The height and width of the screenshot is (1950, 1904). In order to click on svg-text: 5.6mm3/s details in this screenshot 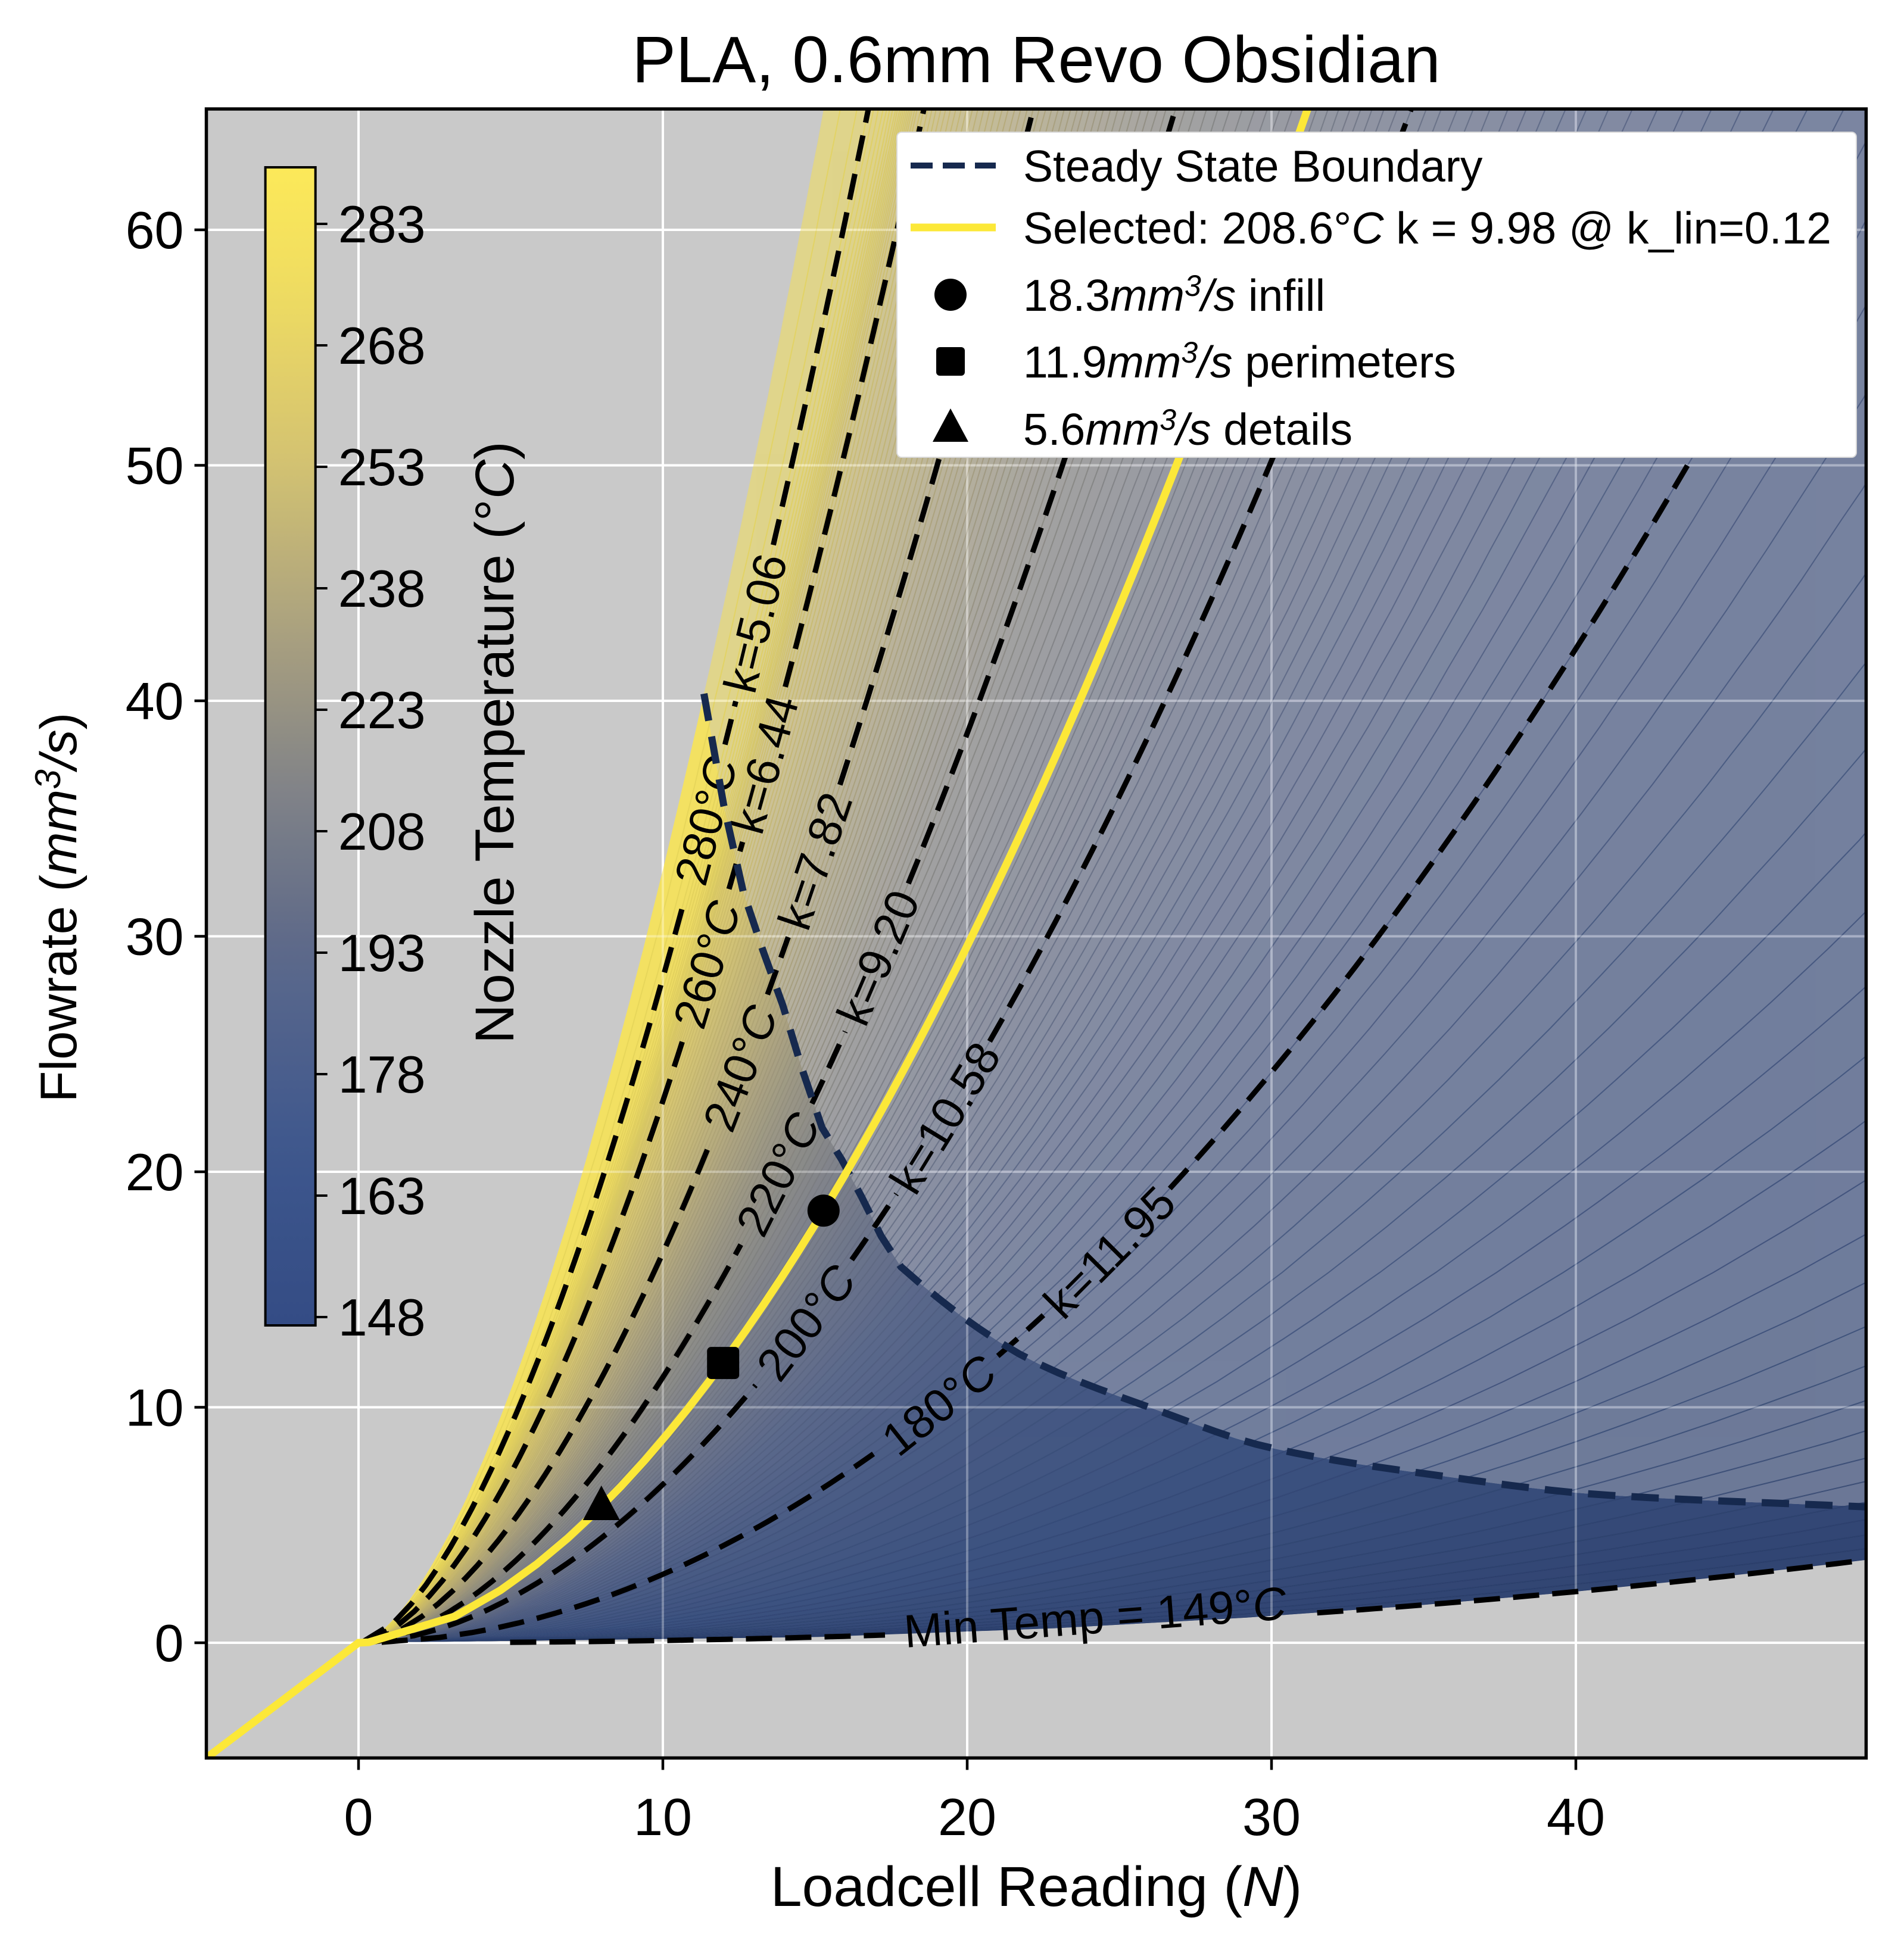, I will do `click(1188, 428)`.